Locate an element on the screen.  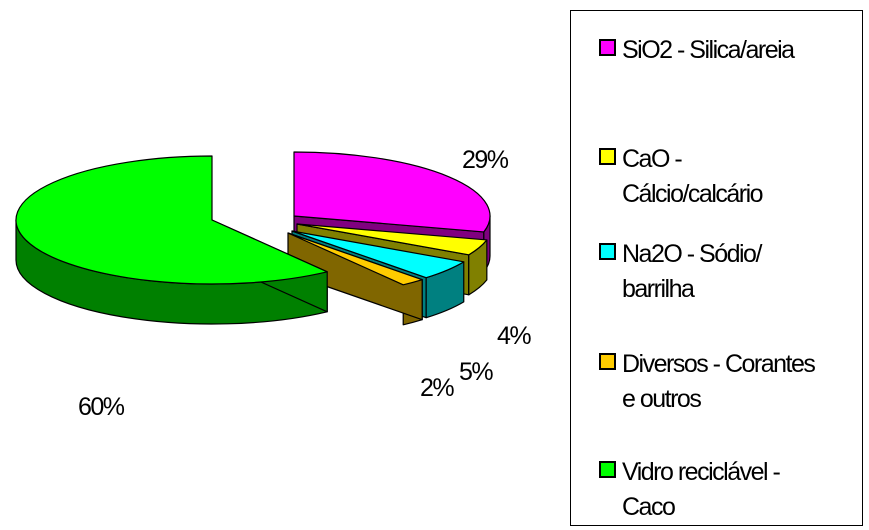
legend-swatch-calcio is located at coordinates (607, 156).